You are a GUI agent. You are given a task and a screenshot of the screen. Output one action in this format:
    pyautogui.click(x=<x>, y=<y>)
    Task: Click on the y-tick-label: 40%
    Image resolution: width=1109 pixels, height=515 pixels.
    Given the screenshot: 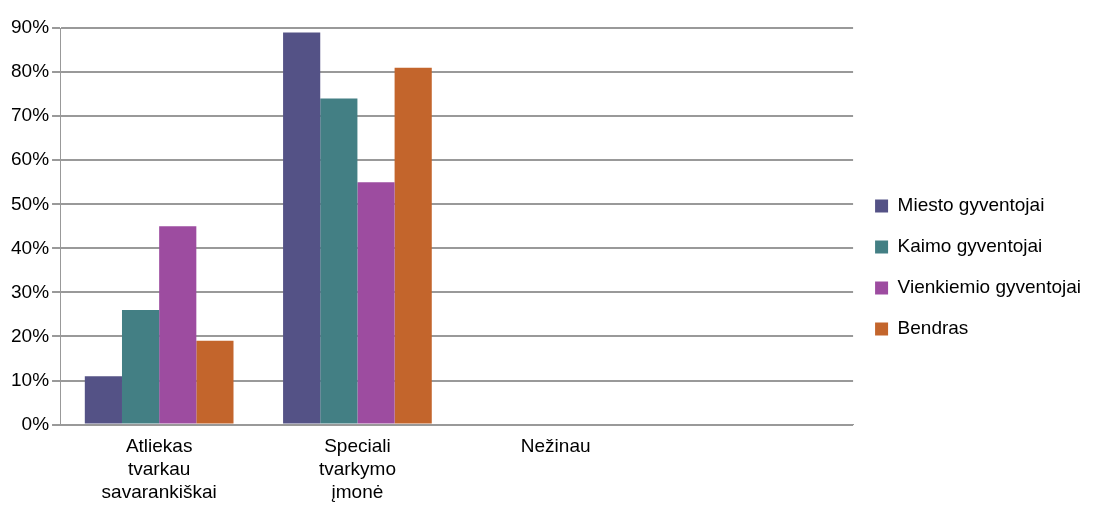 What is the action you would take?
    pyautogui.click(x=30, y=247)
    